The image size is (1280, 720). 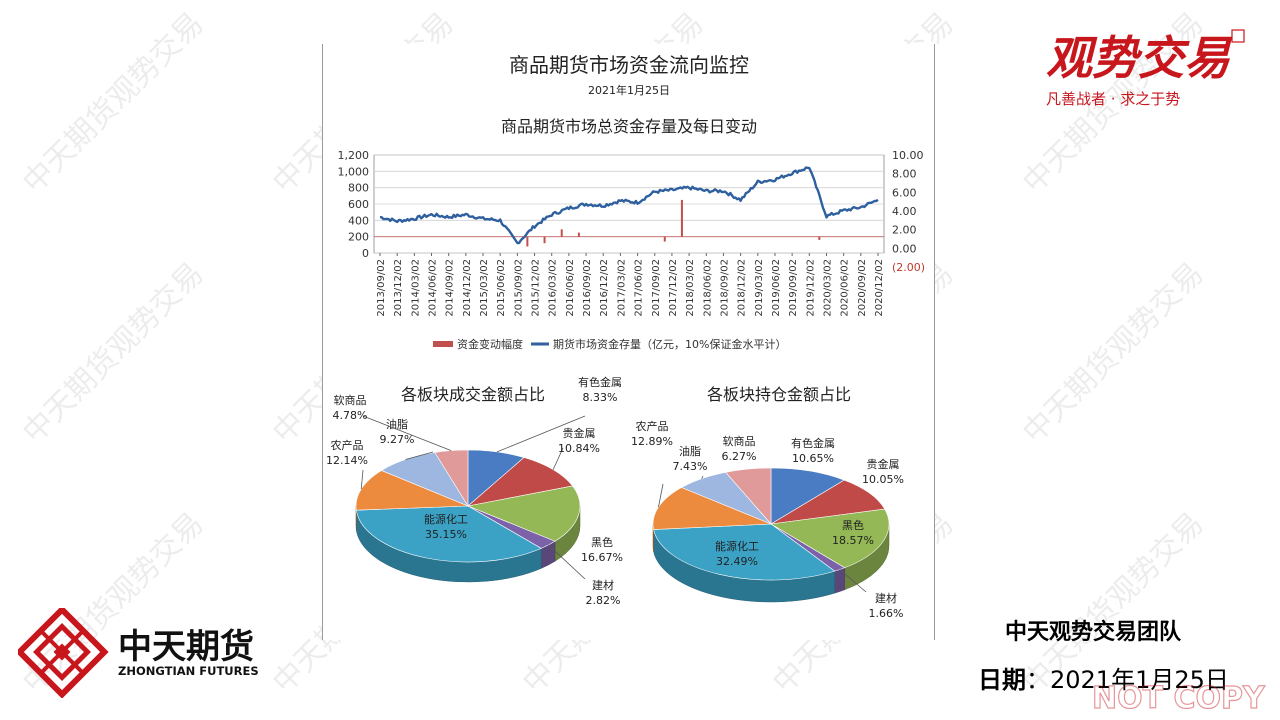 What do you see at coordinates (724, 288) in the screenshot?
I see `x-tick-label: 2018/09/02` at bounding box center [724, 288].